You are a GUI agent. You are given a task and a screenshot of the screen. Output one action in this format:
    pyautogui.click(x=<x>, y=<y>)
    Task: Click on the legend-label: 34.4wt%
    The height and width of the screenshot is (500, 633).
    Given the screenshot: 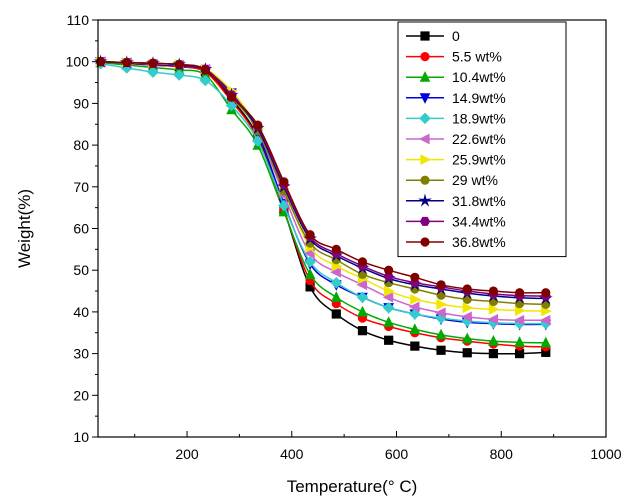 What is the action you would take?
    pyautogui.click(x=479, y=221)
    